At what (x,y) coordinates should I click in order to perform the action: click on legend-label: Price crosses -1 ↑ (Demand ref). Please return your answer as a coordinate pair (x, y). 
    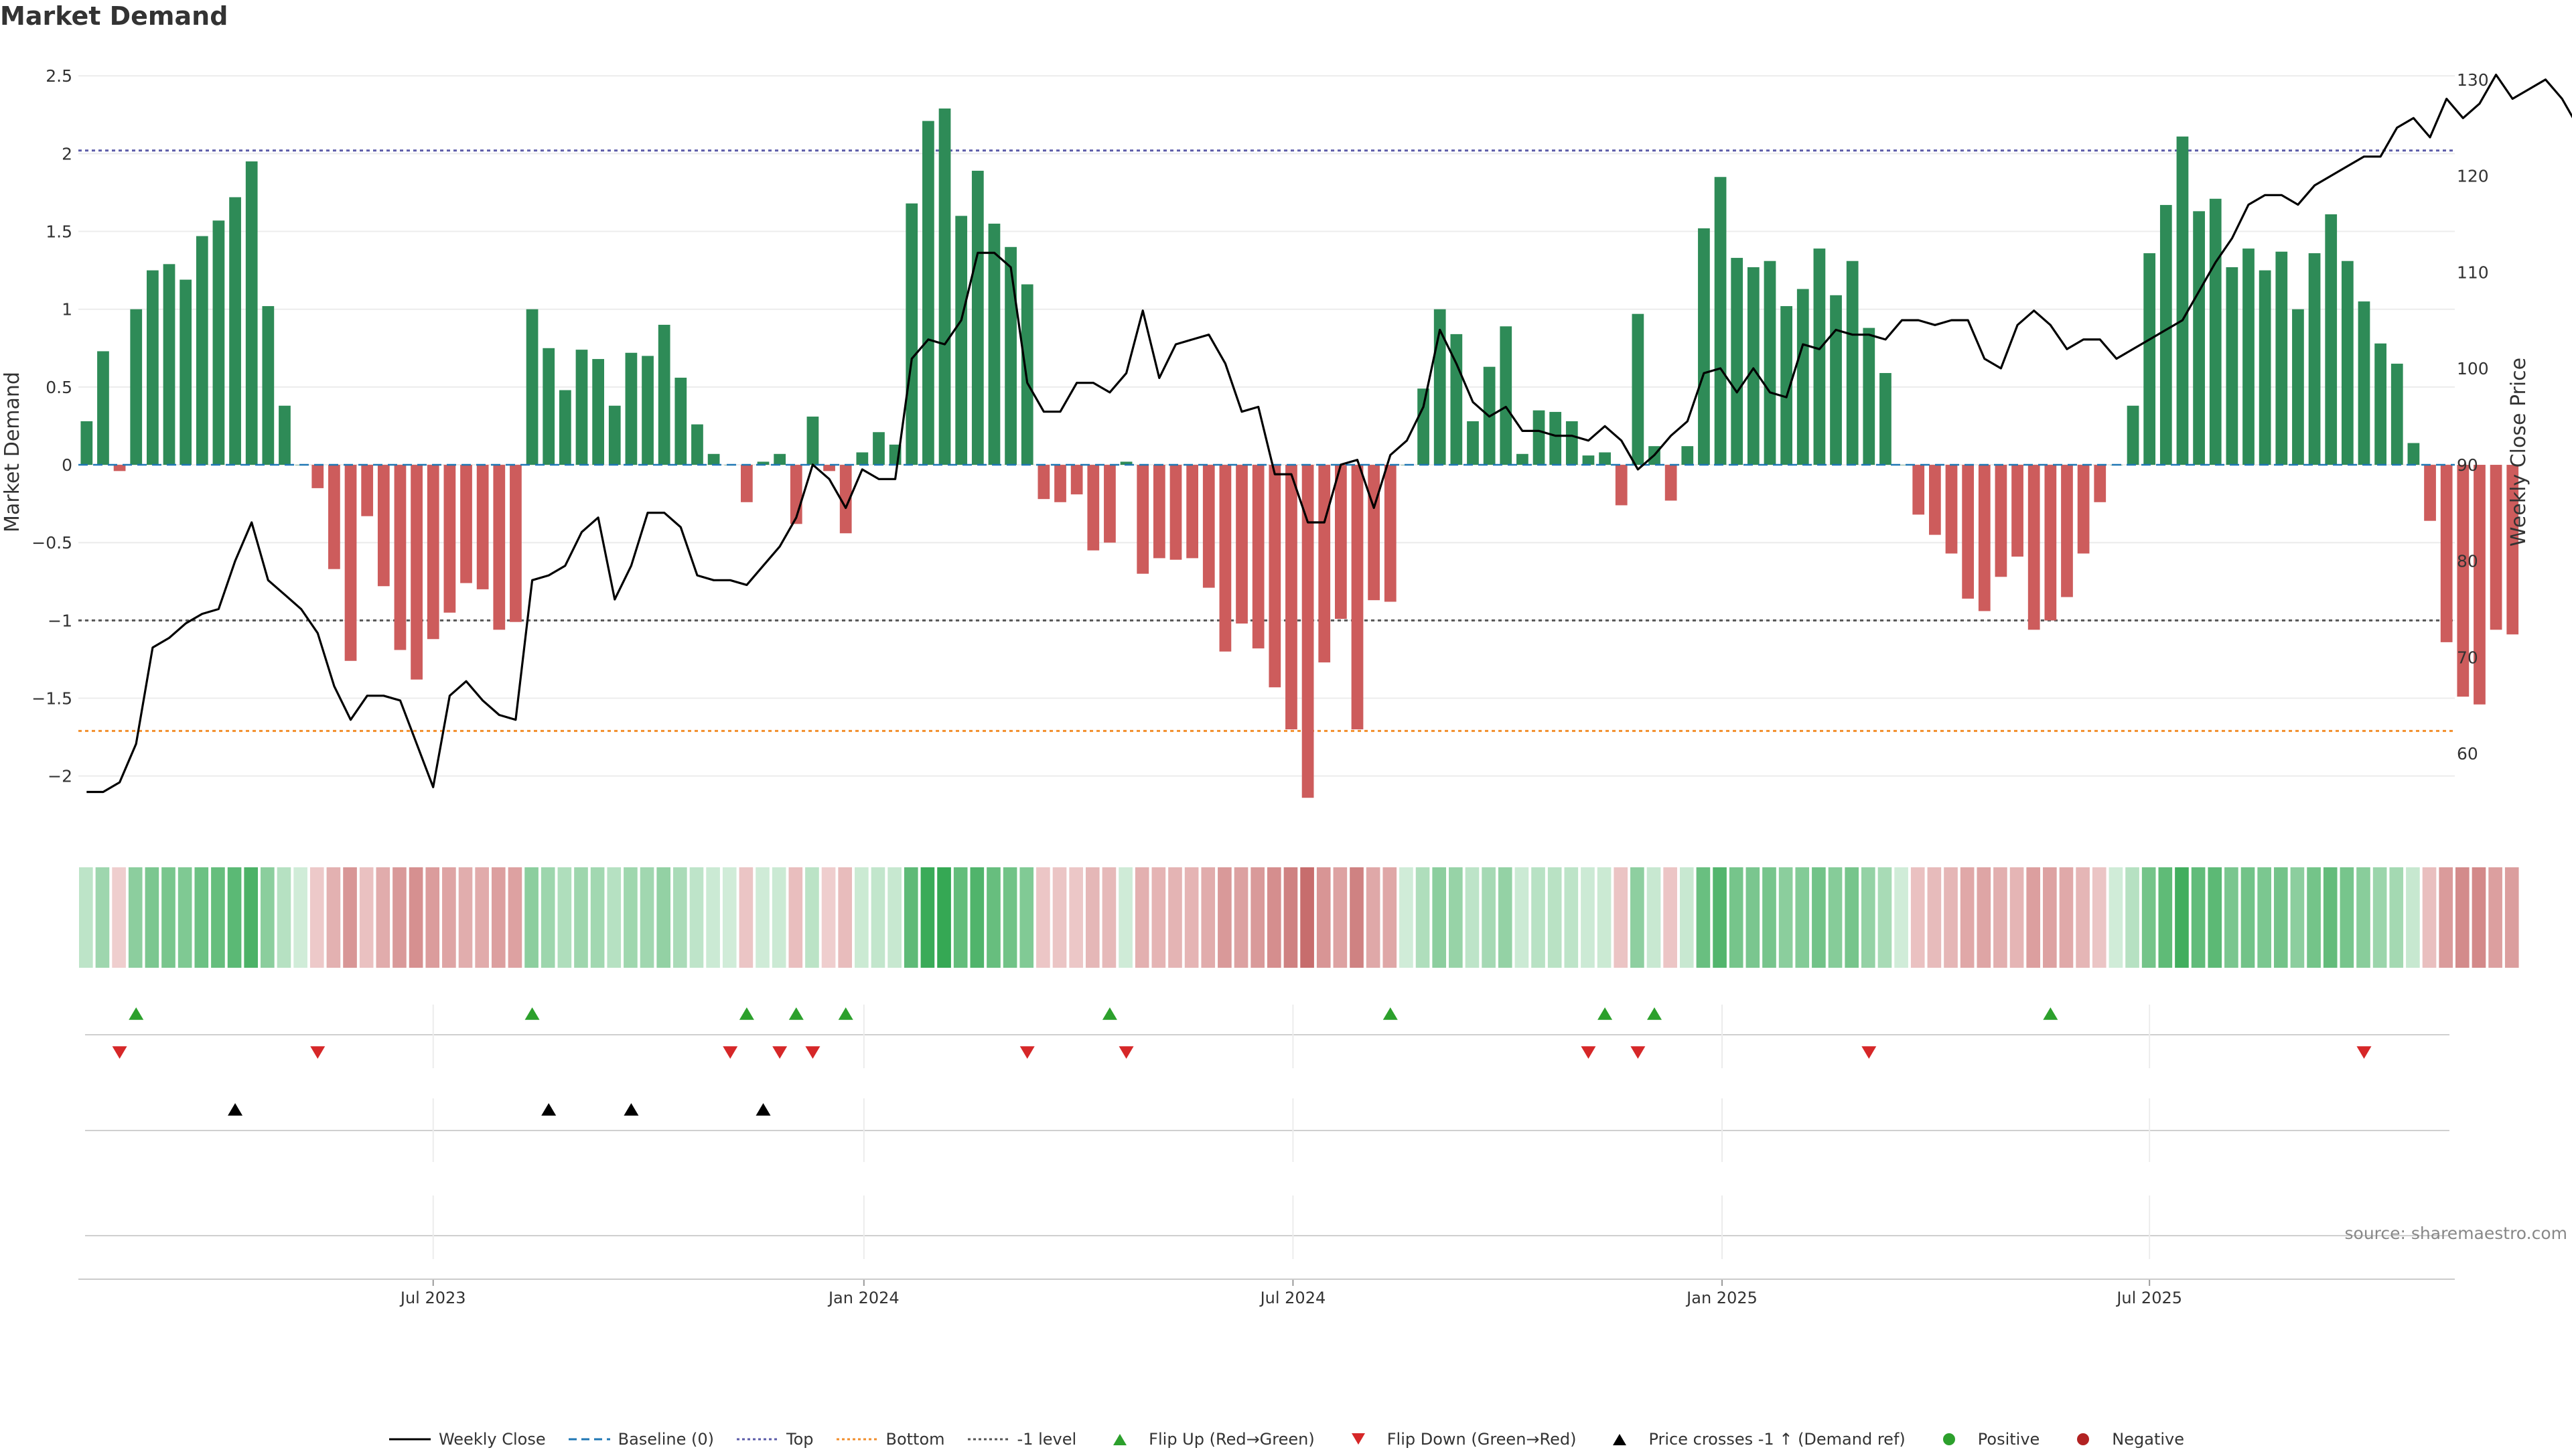
    Looking at the image, I should click on (1777, 1439).